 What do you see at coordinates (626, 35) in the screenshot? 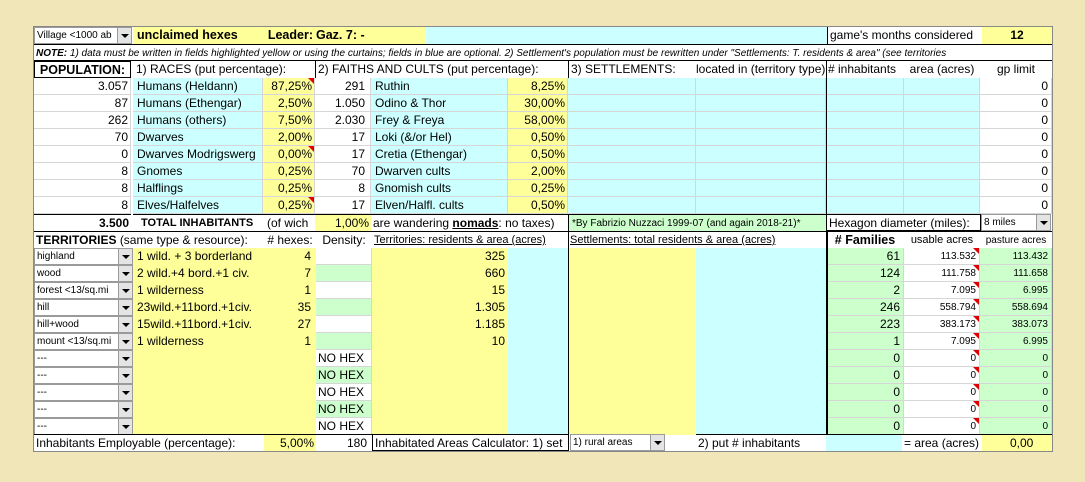
I see `header-optional-cell` at bounding box center [626, 35].